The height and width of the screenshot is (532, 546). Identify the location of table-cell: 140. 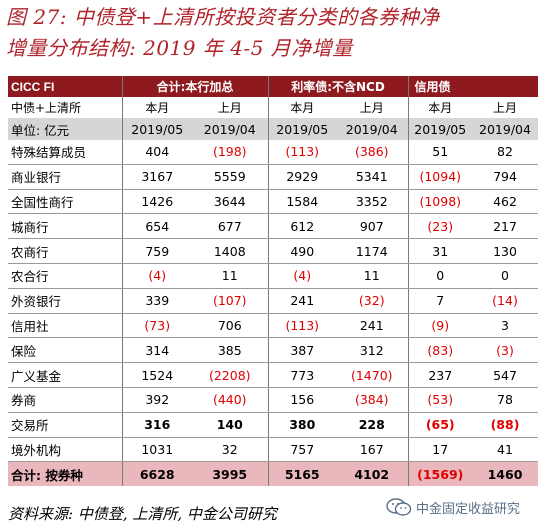
(230, 425).